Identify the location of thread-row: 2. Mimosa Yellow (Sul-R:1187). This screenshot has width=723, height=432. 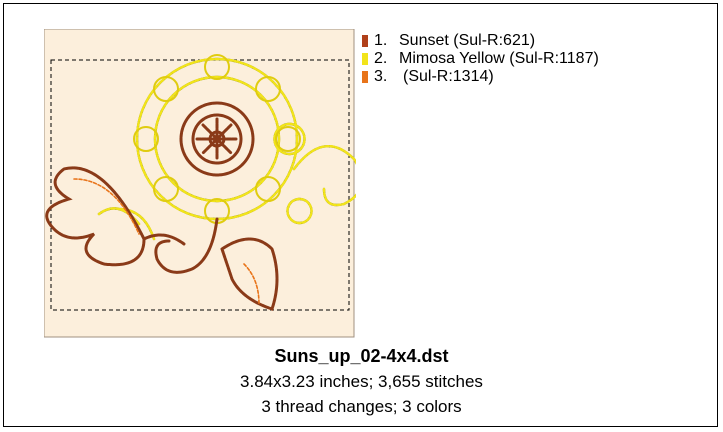
(480, 59).